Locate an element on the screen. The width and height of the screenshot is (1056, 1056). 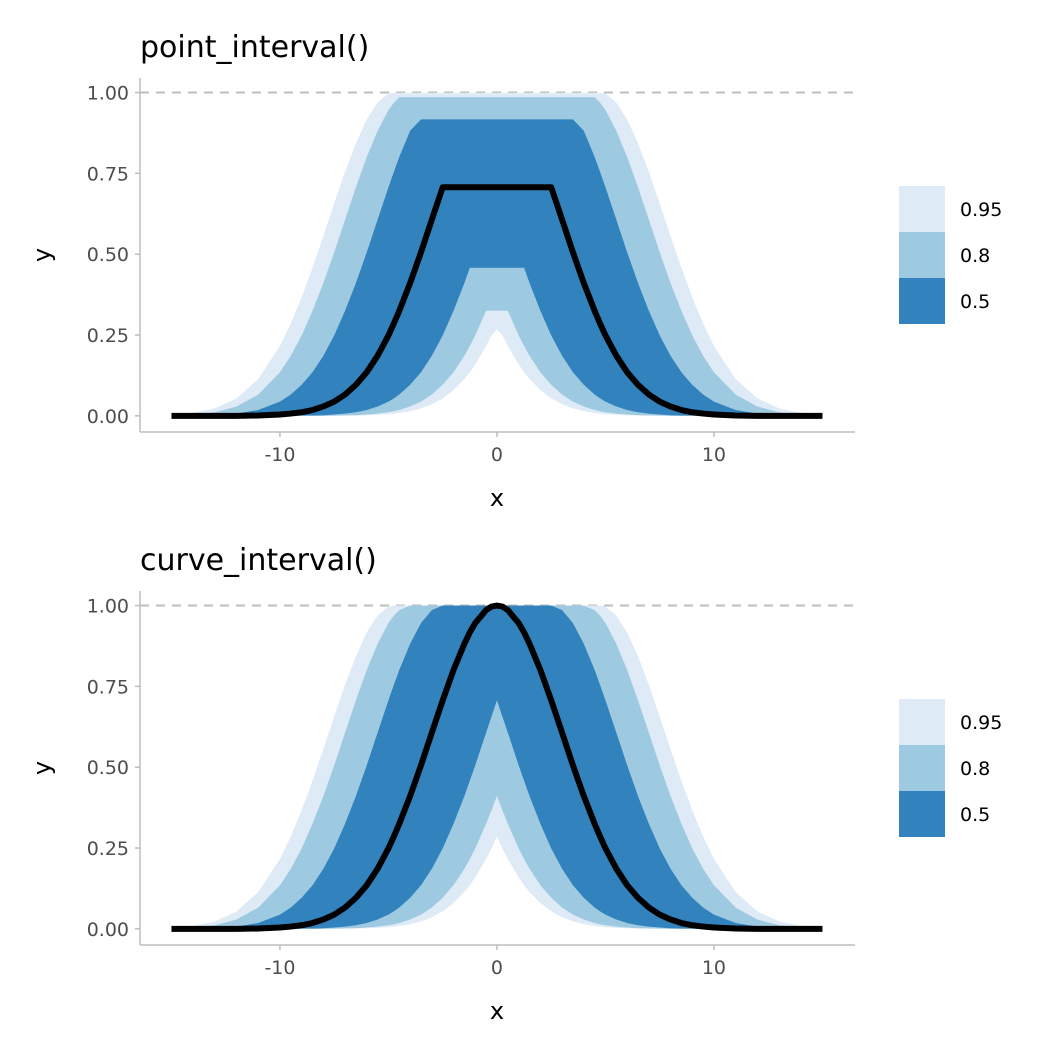
median-line is located at coordinates (497, 301).